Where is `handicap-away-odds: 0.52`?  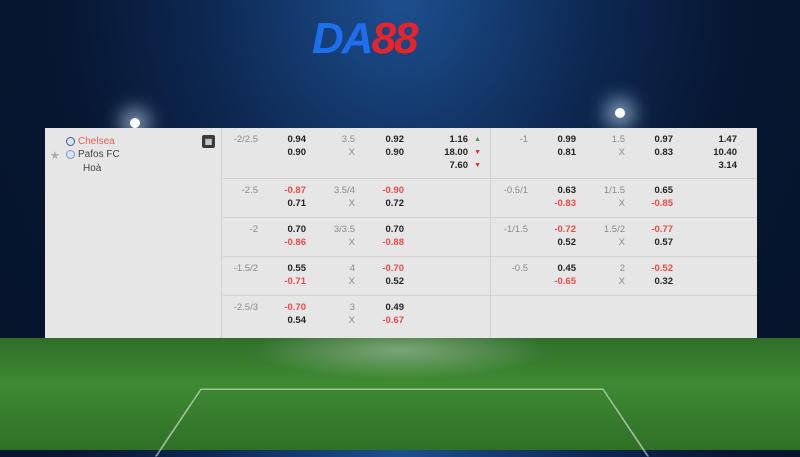 handicap-away-odds: 0.52 is located at coordinates (567, 242).